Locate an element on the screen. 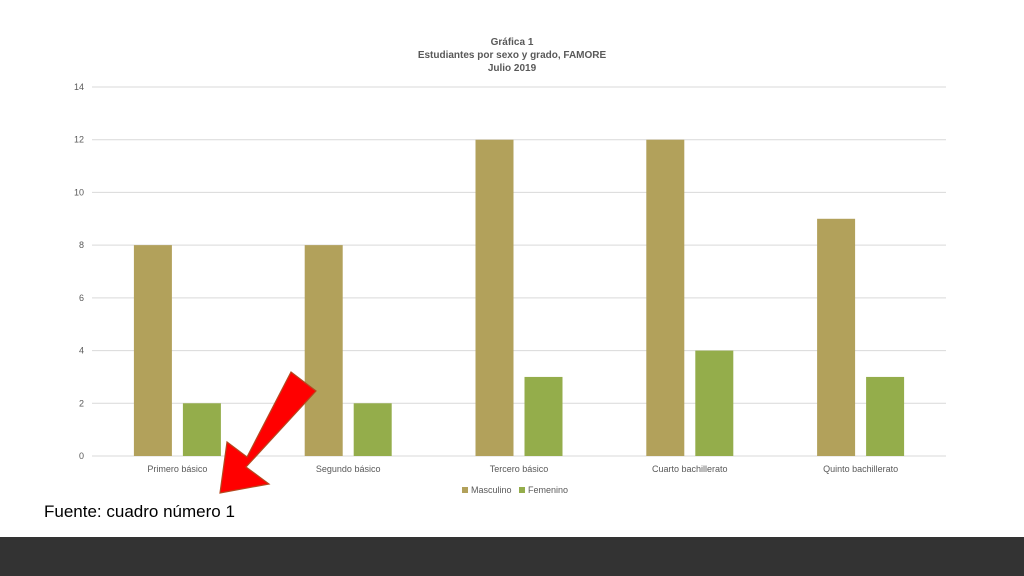  chart-title-line-1: Gráfica 1 is located at coordinates (512, 42).